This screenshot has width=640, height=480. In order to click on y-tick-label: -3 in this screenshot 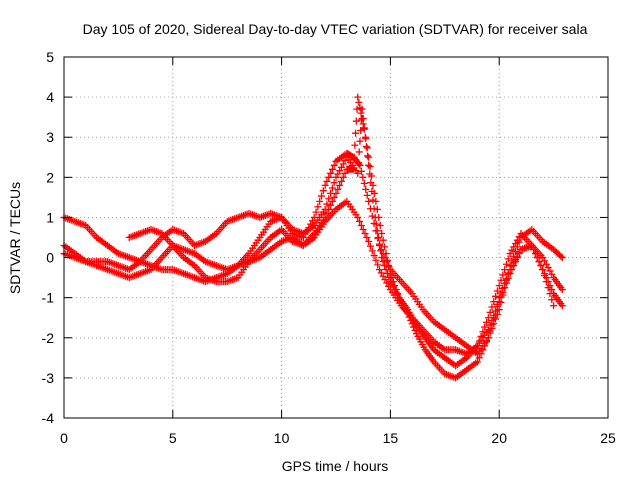, I will do `click(48, 378)`.